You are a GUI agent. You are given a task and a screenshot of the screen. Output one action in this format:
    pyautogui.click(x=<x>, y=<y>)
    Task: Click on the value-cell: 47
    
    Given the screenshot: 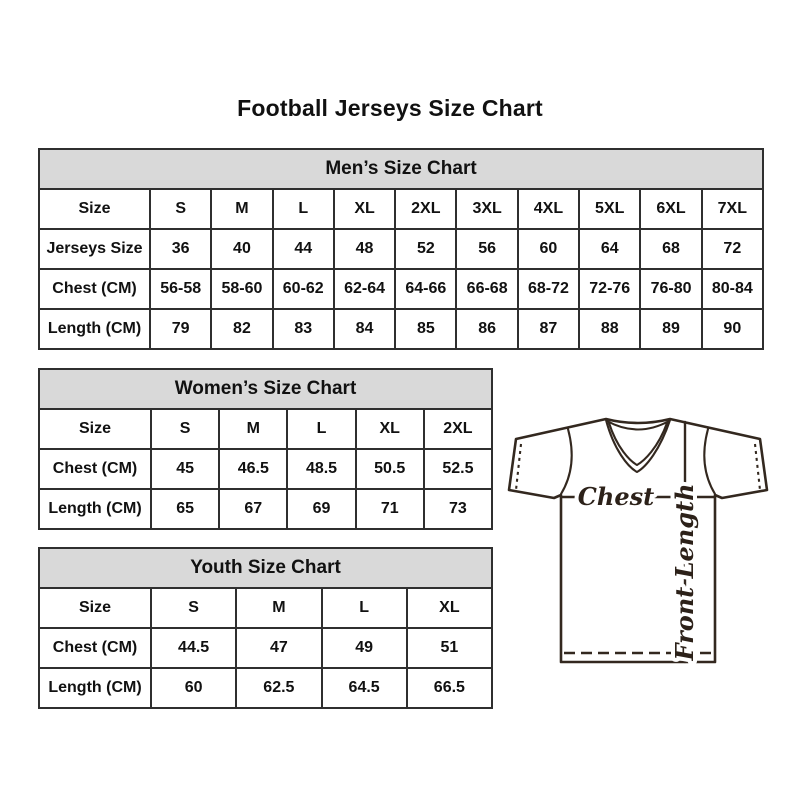 What is the action you would take?
    pyautogui.click(x=280, y=648)
    